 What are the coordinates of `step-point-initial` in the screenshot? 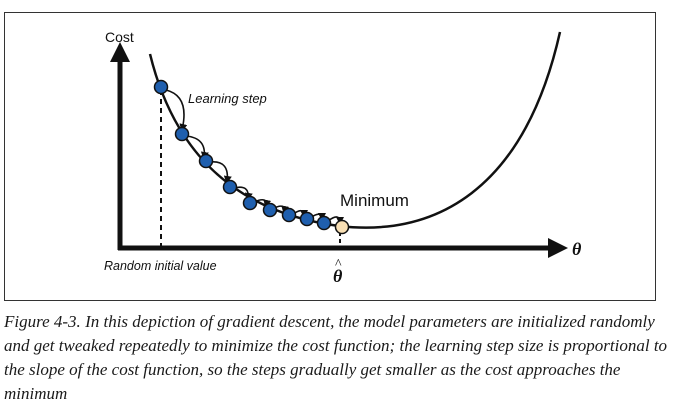 It's located at (161, 87).